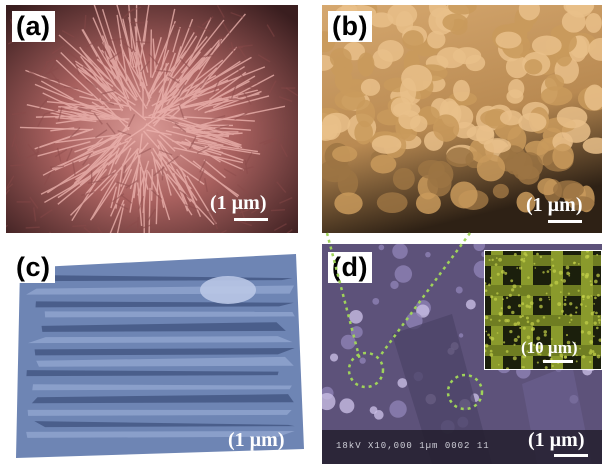  Describe the element at coordinates (425, 294) in the screenshot. I see `zoom-line-right` at that location.